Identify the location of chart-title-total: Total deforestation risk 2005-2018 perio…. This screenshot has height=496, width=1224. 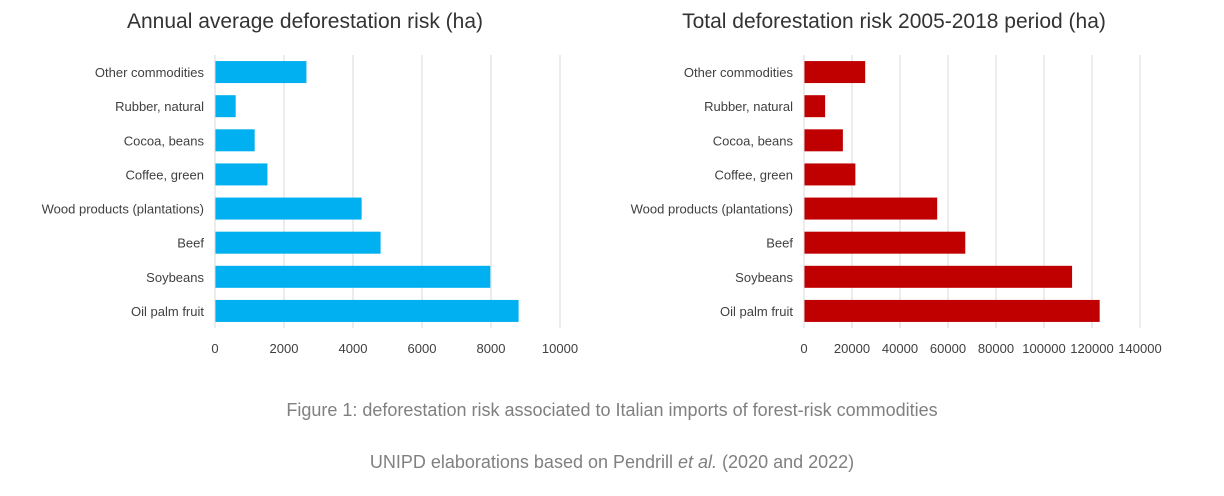
(894, 21).